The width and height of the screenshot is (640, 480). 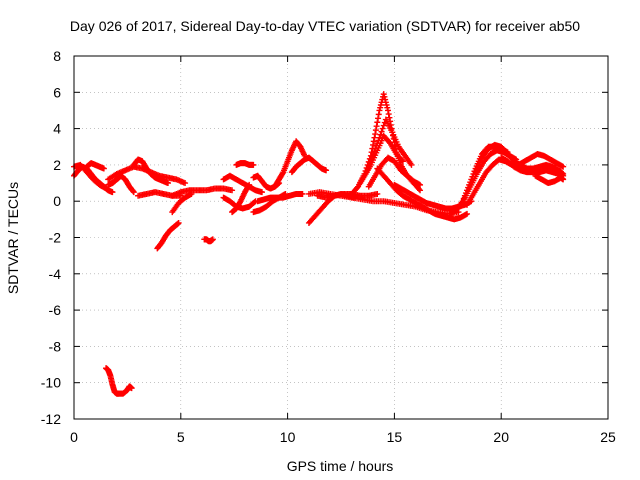 I want to click on y-tick-label: 0, so click(x=57, y=201).